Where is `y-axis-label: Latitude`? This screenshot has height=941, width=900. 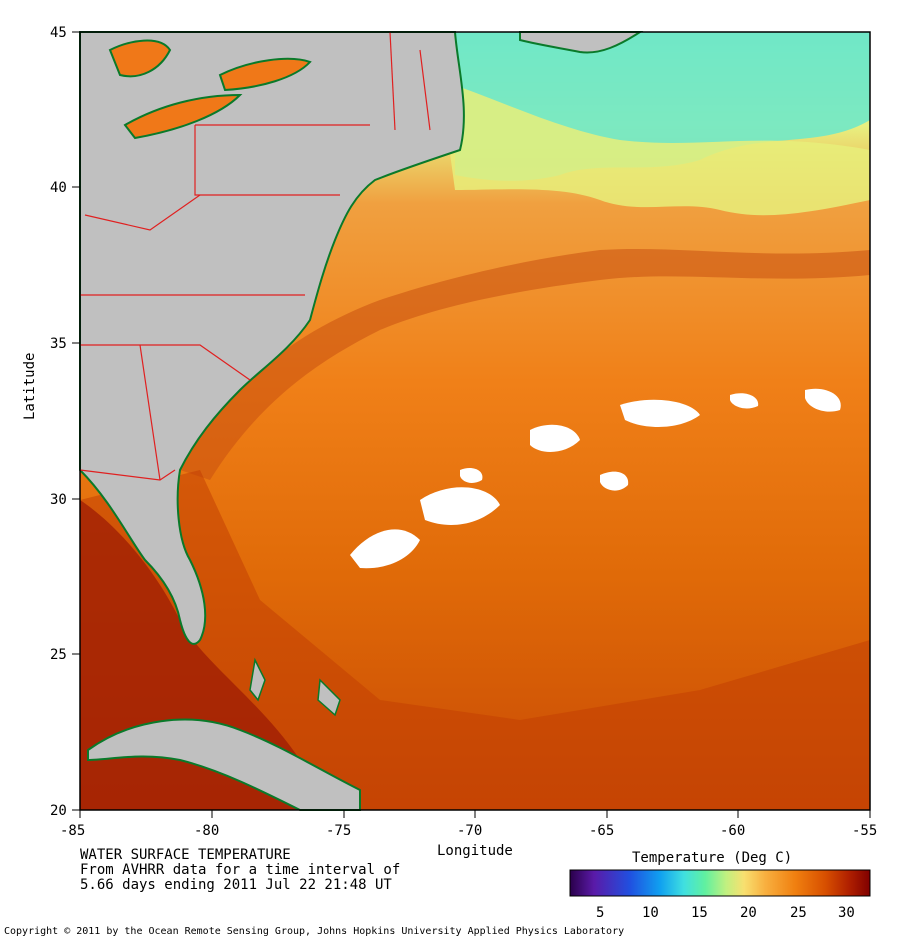
y-axis-label: Latitude is located at coordinates (30, 386).